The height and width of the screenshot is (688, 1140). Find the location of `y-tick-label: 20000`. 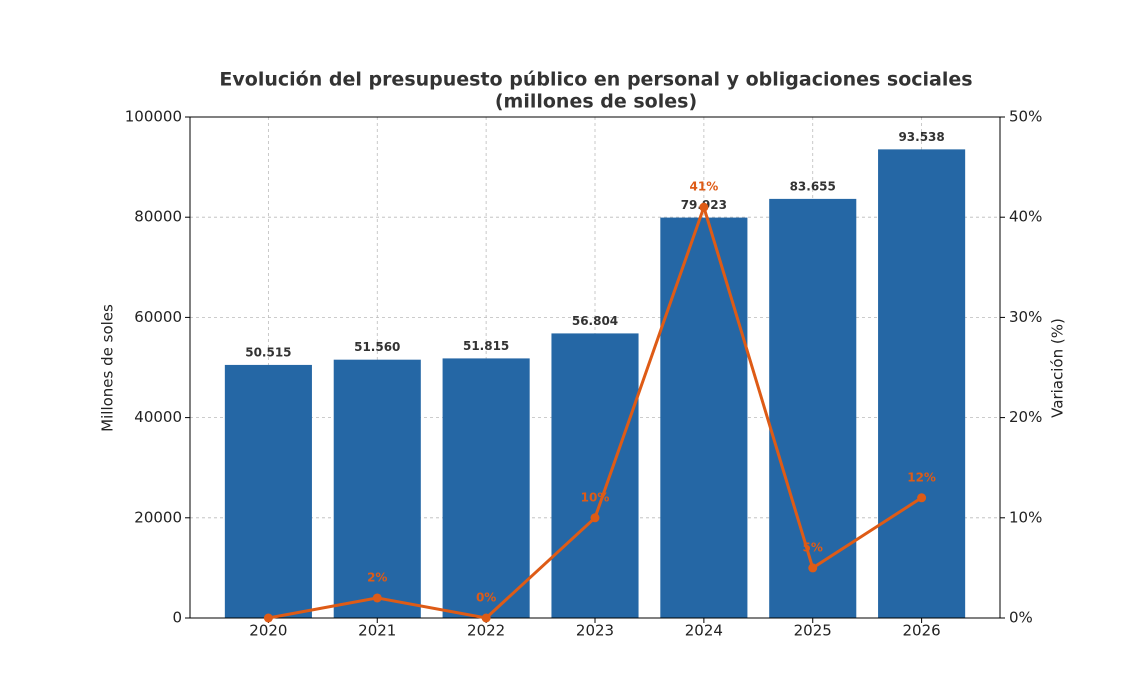

y-tick-label: 20000 is located at coordinates (158, 517).